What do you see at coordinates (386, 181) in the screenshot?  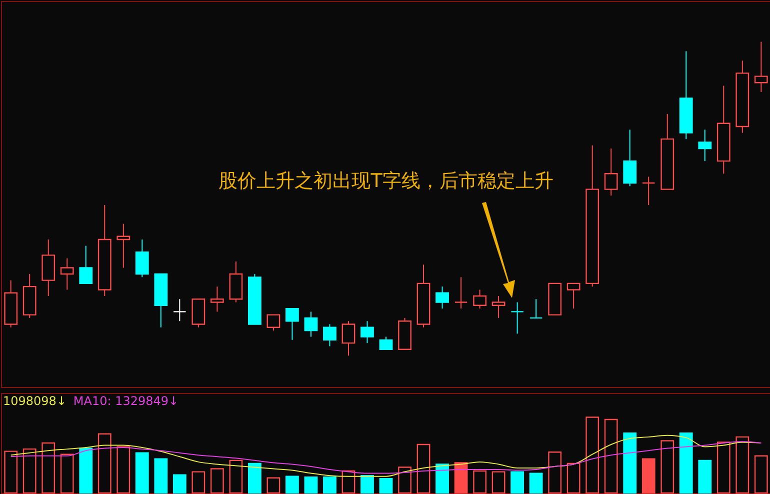 I see `annotation: 股价上升之初出现T字线，后市稳定上升` at bounding box center [386, 181].